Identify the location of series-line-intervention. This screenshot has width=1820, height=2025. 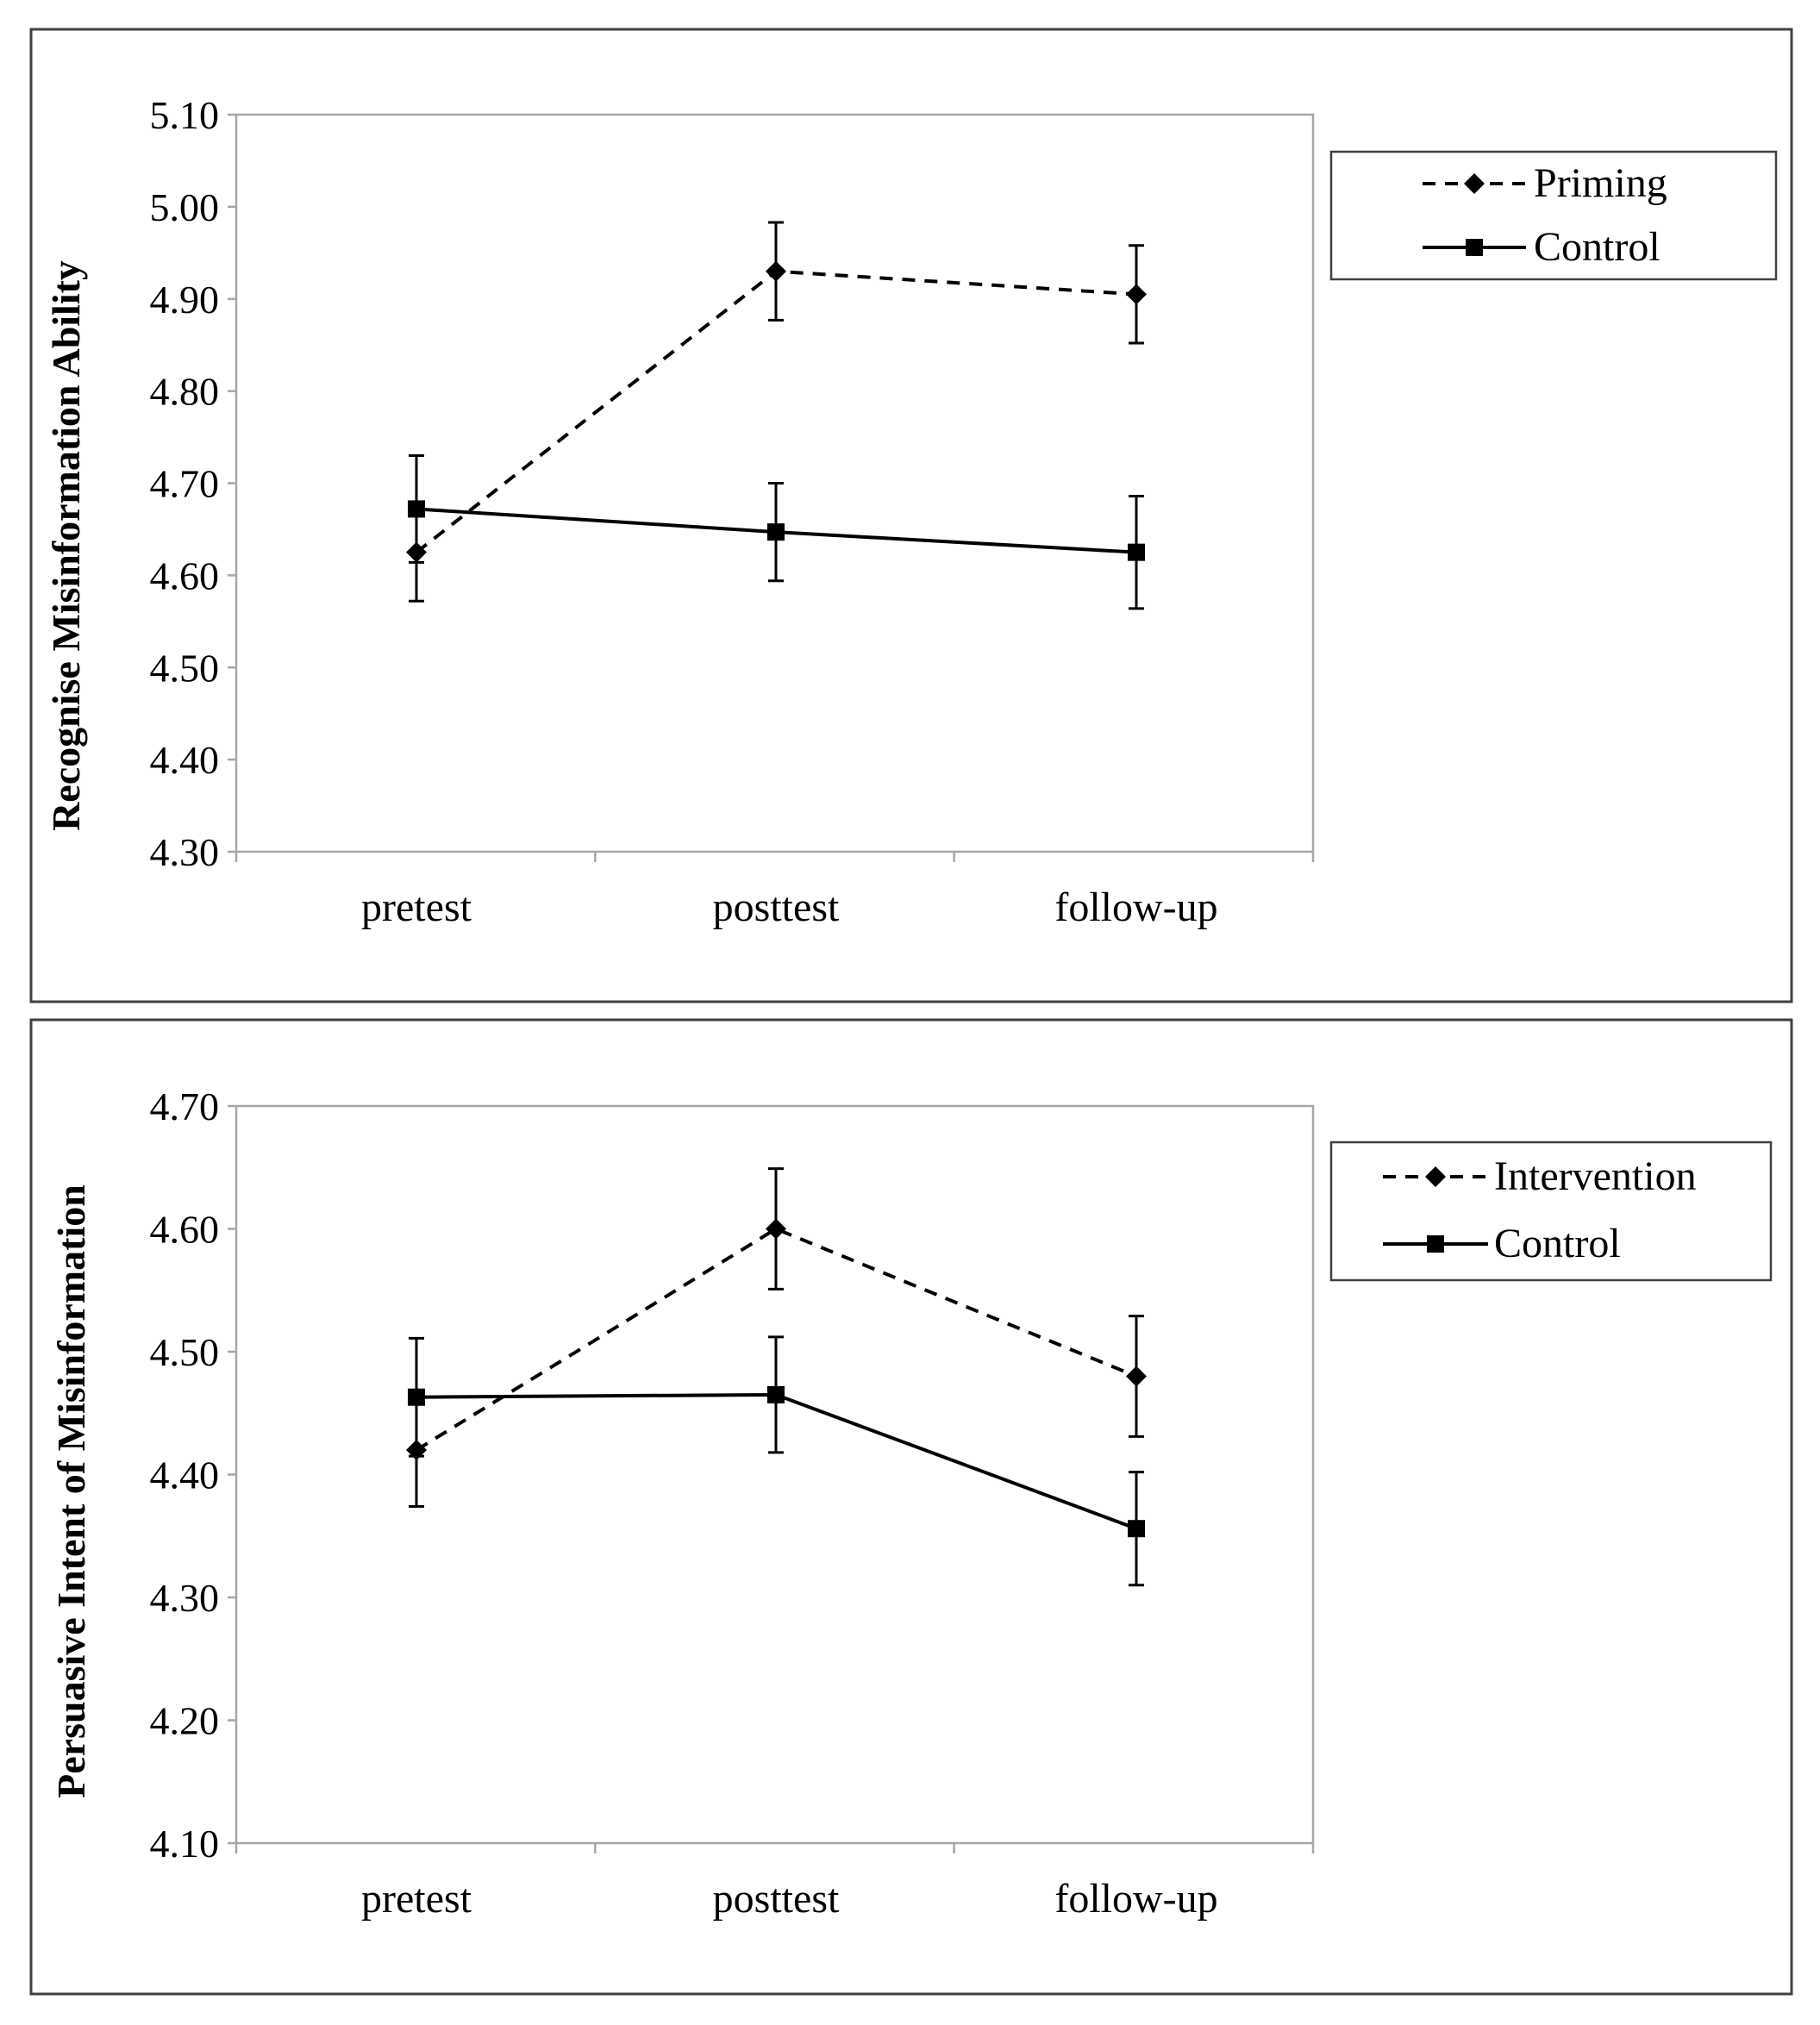
(776, 1339).